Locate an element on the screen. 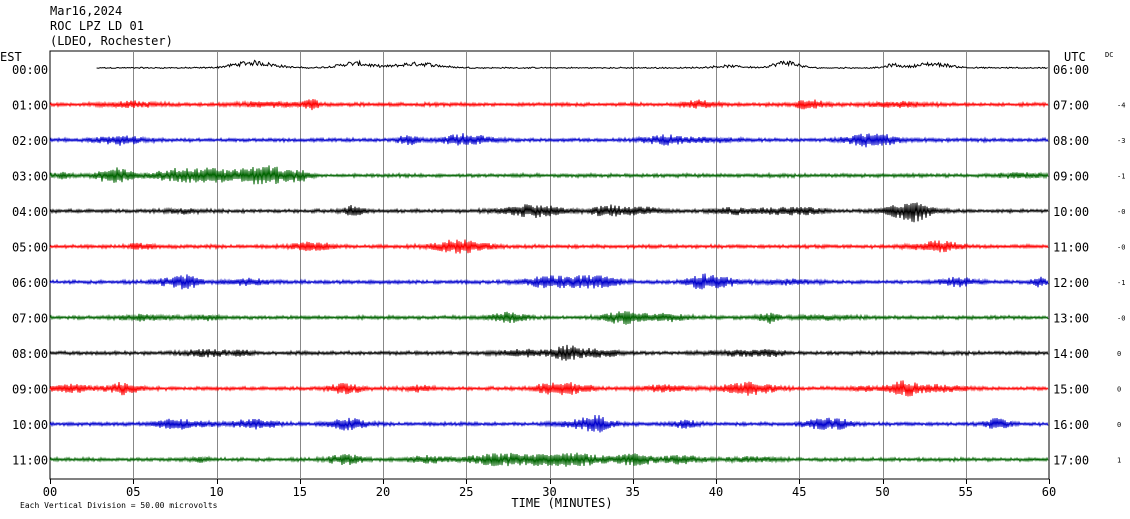 Image resolution: width=1130 pixels, height=519 pixels. row-time-utc: 14:00 is located at coordinates (1071, 354).